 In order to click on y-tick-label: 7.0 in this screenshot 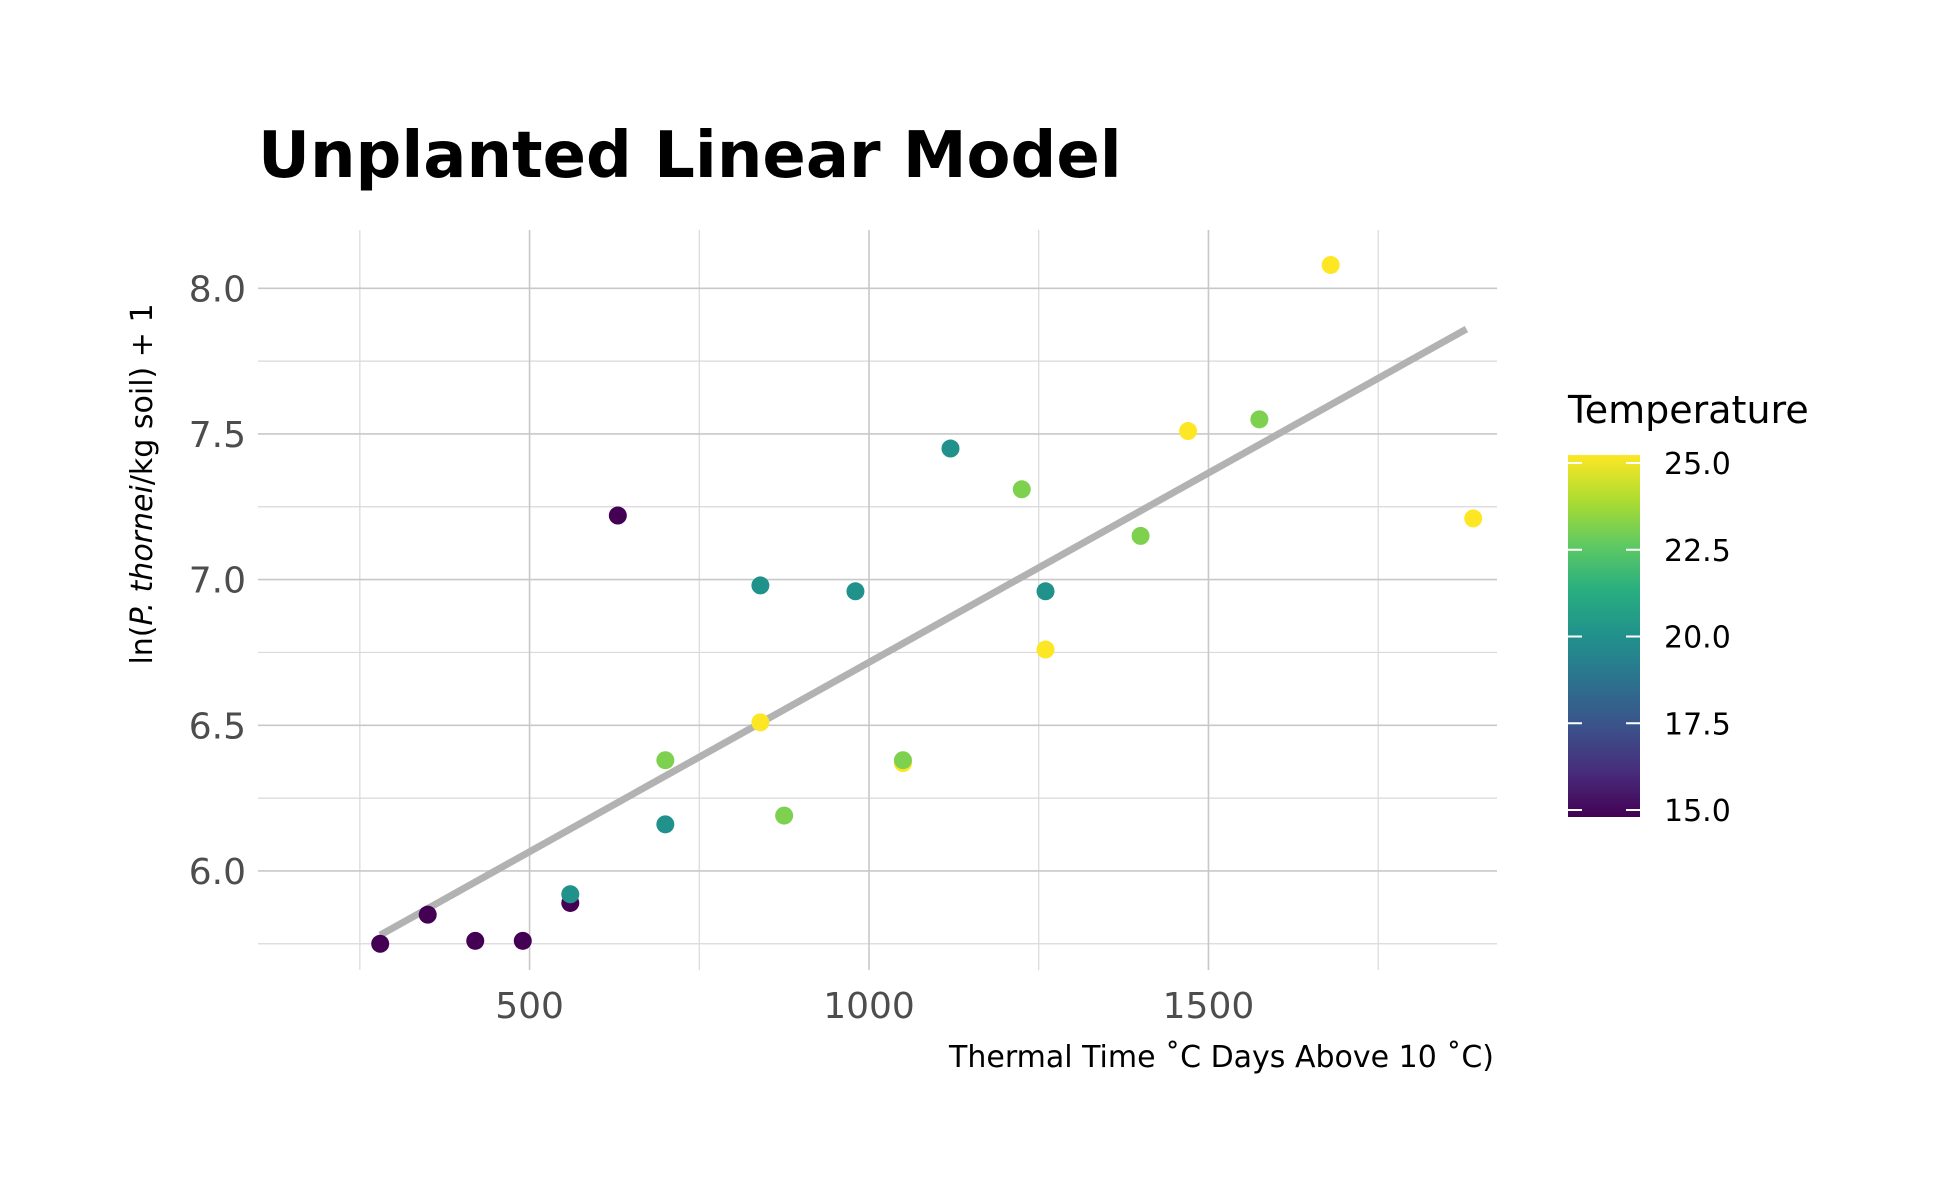, I will do `click(217, 581)`.